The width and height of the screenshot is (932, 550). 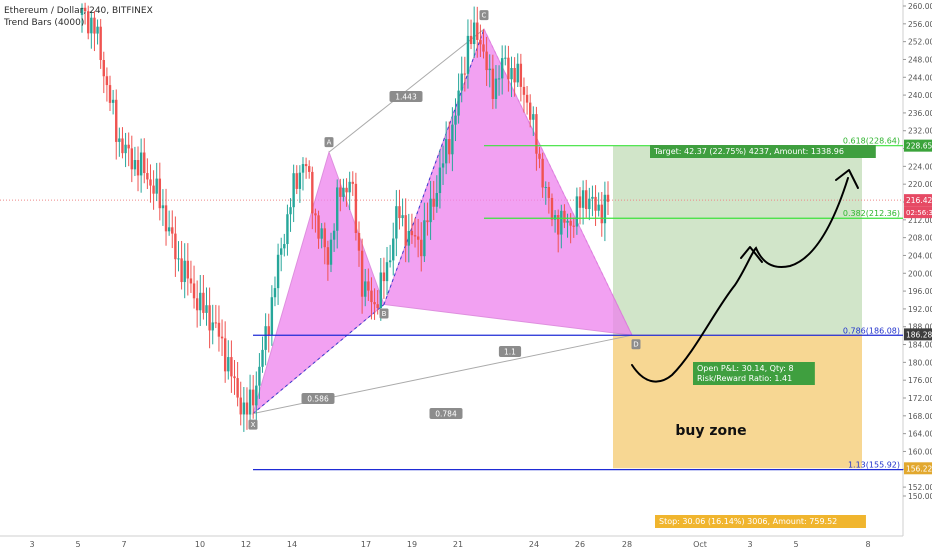 What do you see at coordinates (920, 42) in the screenshot?
I see `y-tick-label: 252.00` at bounding box center [920, 42].